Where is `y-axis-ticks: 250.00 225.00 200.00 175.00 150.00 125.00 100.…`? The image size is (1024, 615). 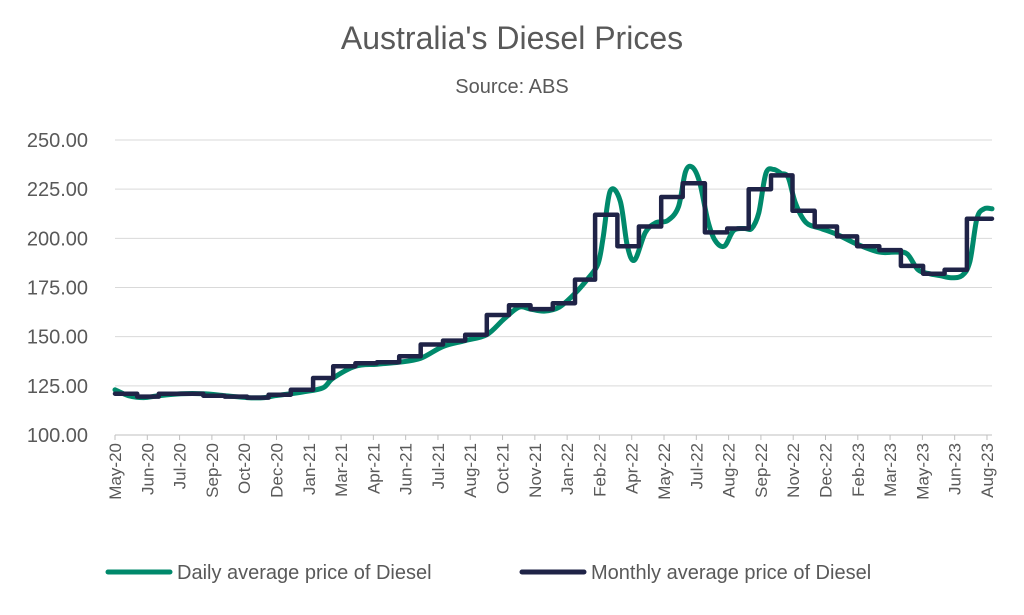
y-axis-ticks: 250.00 225.00 200.00 175.00 150.00 125.00 100.… is located at coordinates (57, 288).